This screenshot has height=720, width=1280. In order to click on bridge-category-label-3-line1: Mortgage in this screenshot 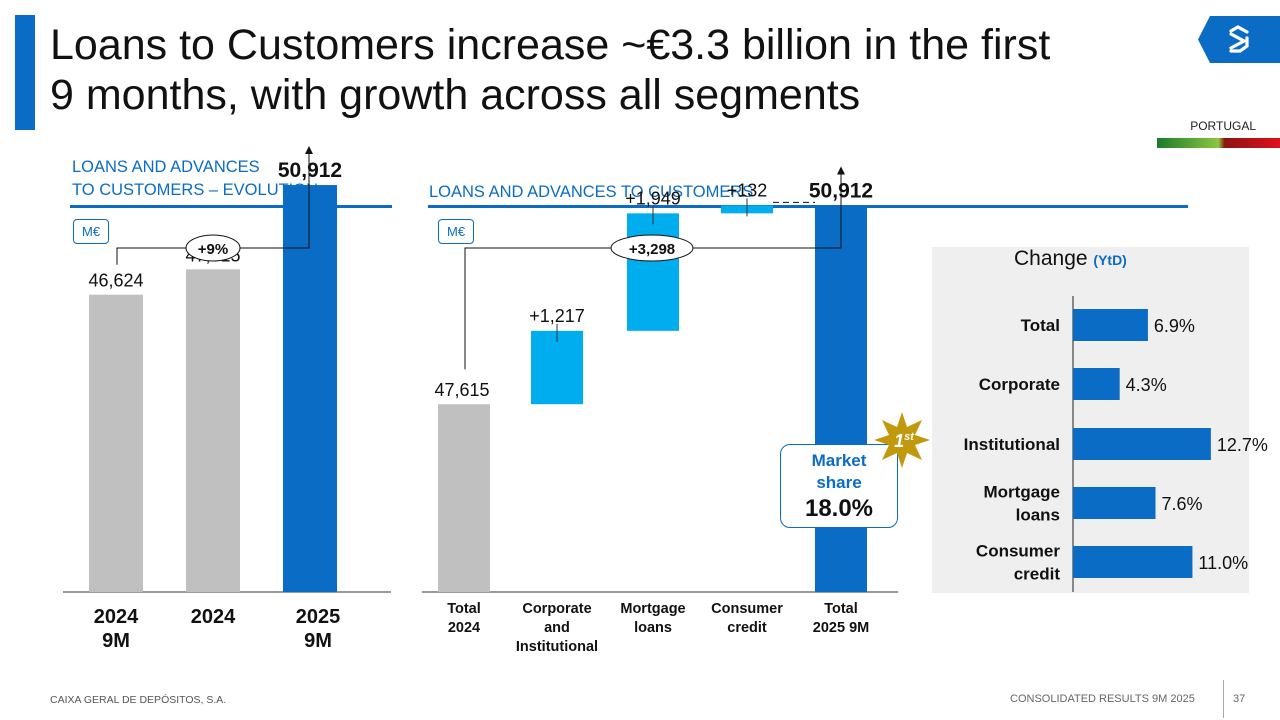, I will do `click(652, 609)`.